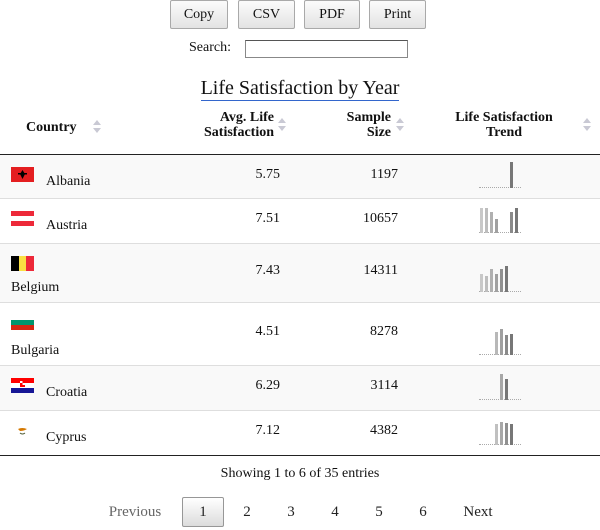 The height and width of the screenshot is (530, 600). Describe the element at coordinates (268, 430) in the screenshot. I see `avg-satisfaction-value: 7.12` at that location.